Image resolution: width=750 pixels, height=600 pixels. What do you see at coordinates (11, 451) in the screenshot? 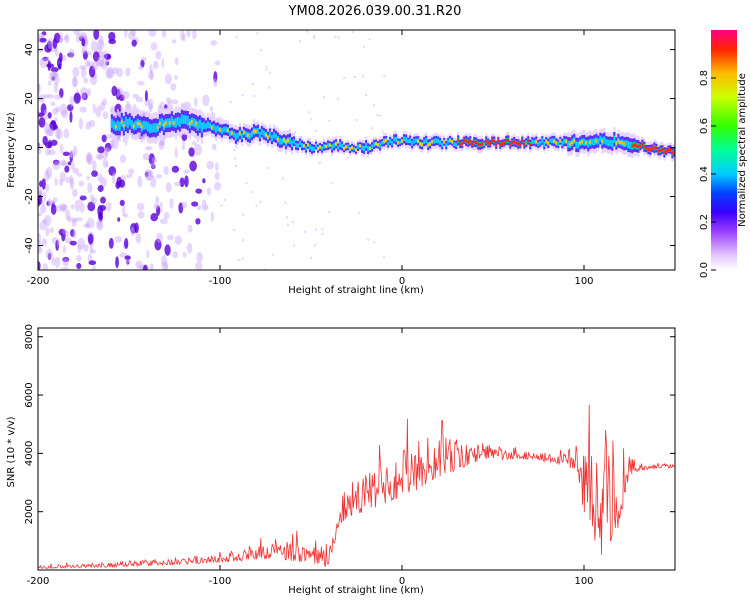
I see `snr-ylabel: SNR (10 * v/v)` at bounding box center [11, 451].